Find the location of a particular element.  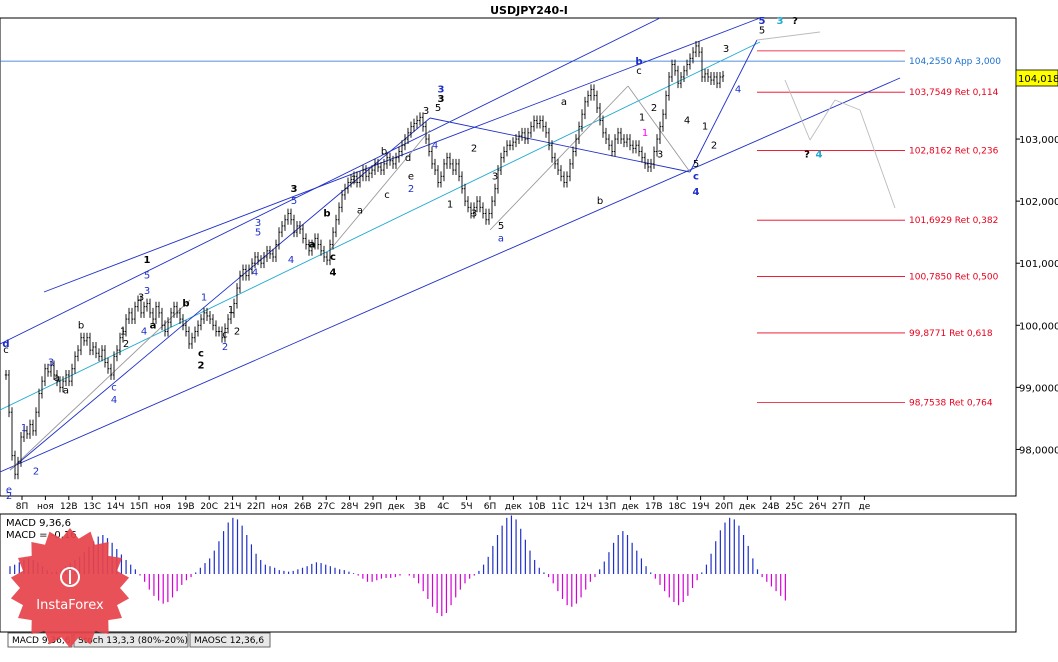

tab-macd-label: MACD 9,36,6 is located at coordinates (41, 641).